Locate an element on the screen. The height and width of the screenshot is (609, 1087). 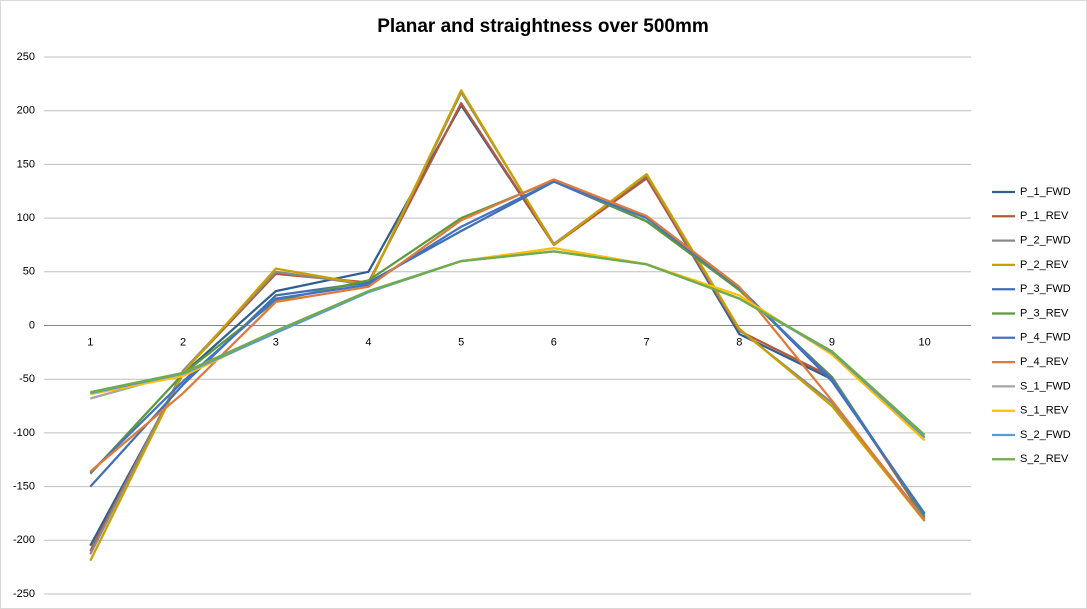
x-tick-label: 2 is located at coordinates (183, 342).